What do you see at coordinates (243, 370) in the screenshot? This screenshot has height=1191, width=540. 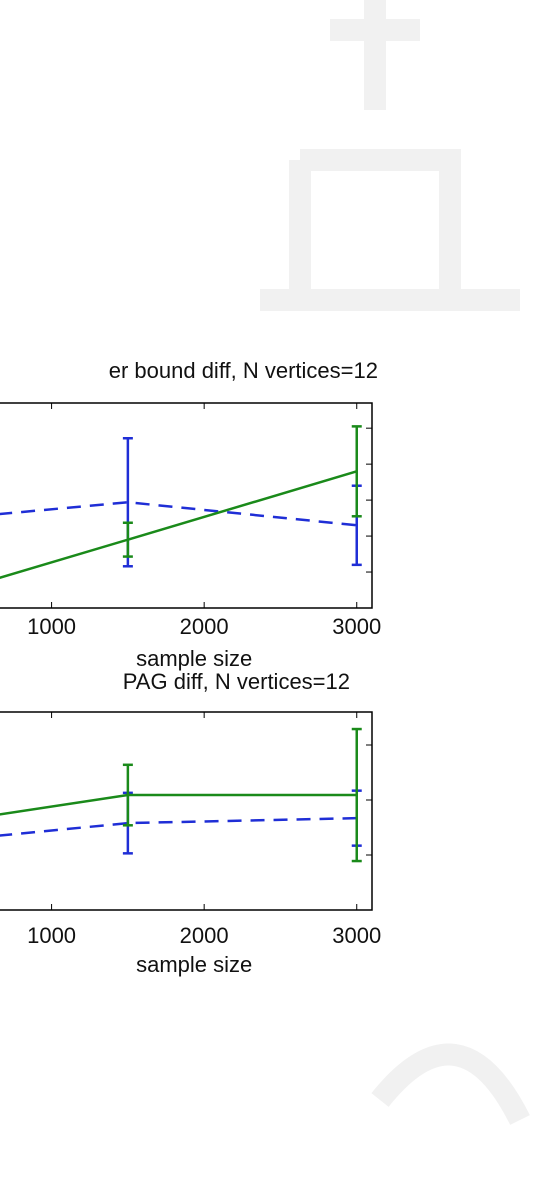 I see `chart-title: er bound diff, N vertices=12` at bounding box center [243, 370].